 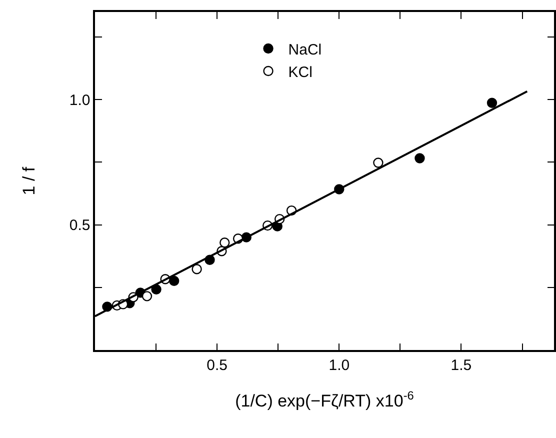 What do you see at coordinates (305, 49) in the screenshot?
I see `legend-label: NaCl` at bounding box center [305, 49].